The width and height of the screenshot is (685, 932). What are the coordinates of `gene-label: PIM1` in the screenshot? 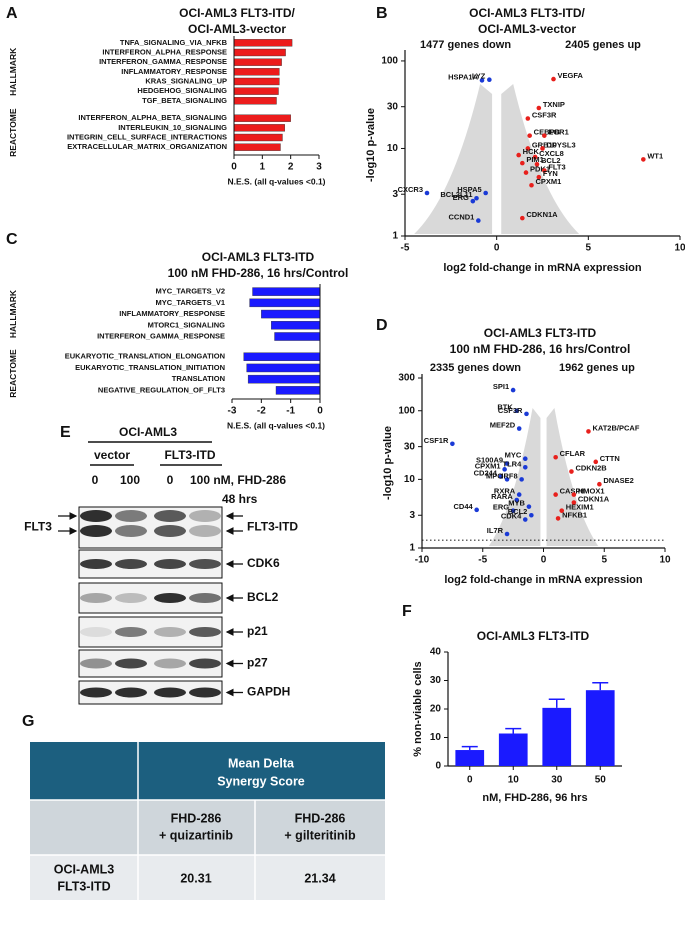 It's located at (535, 159).